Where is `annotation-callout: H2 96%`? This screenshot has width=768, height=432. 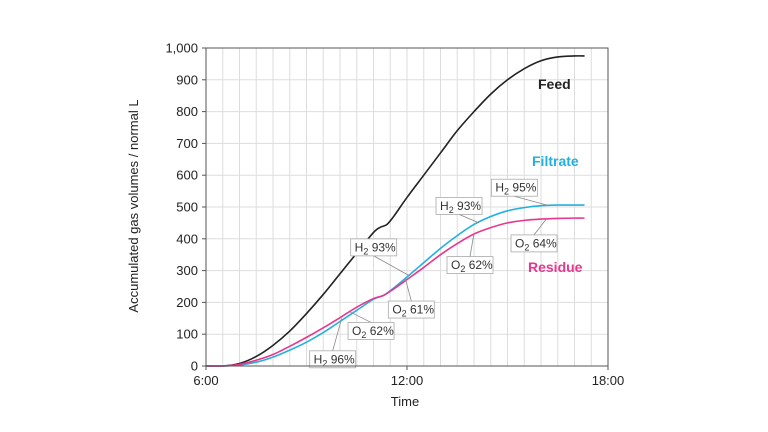 annotation-callout: H2 96% is located at coordinates (333, 343).